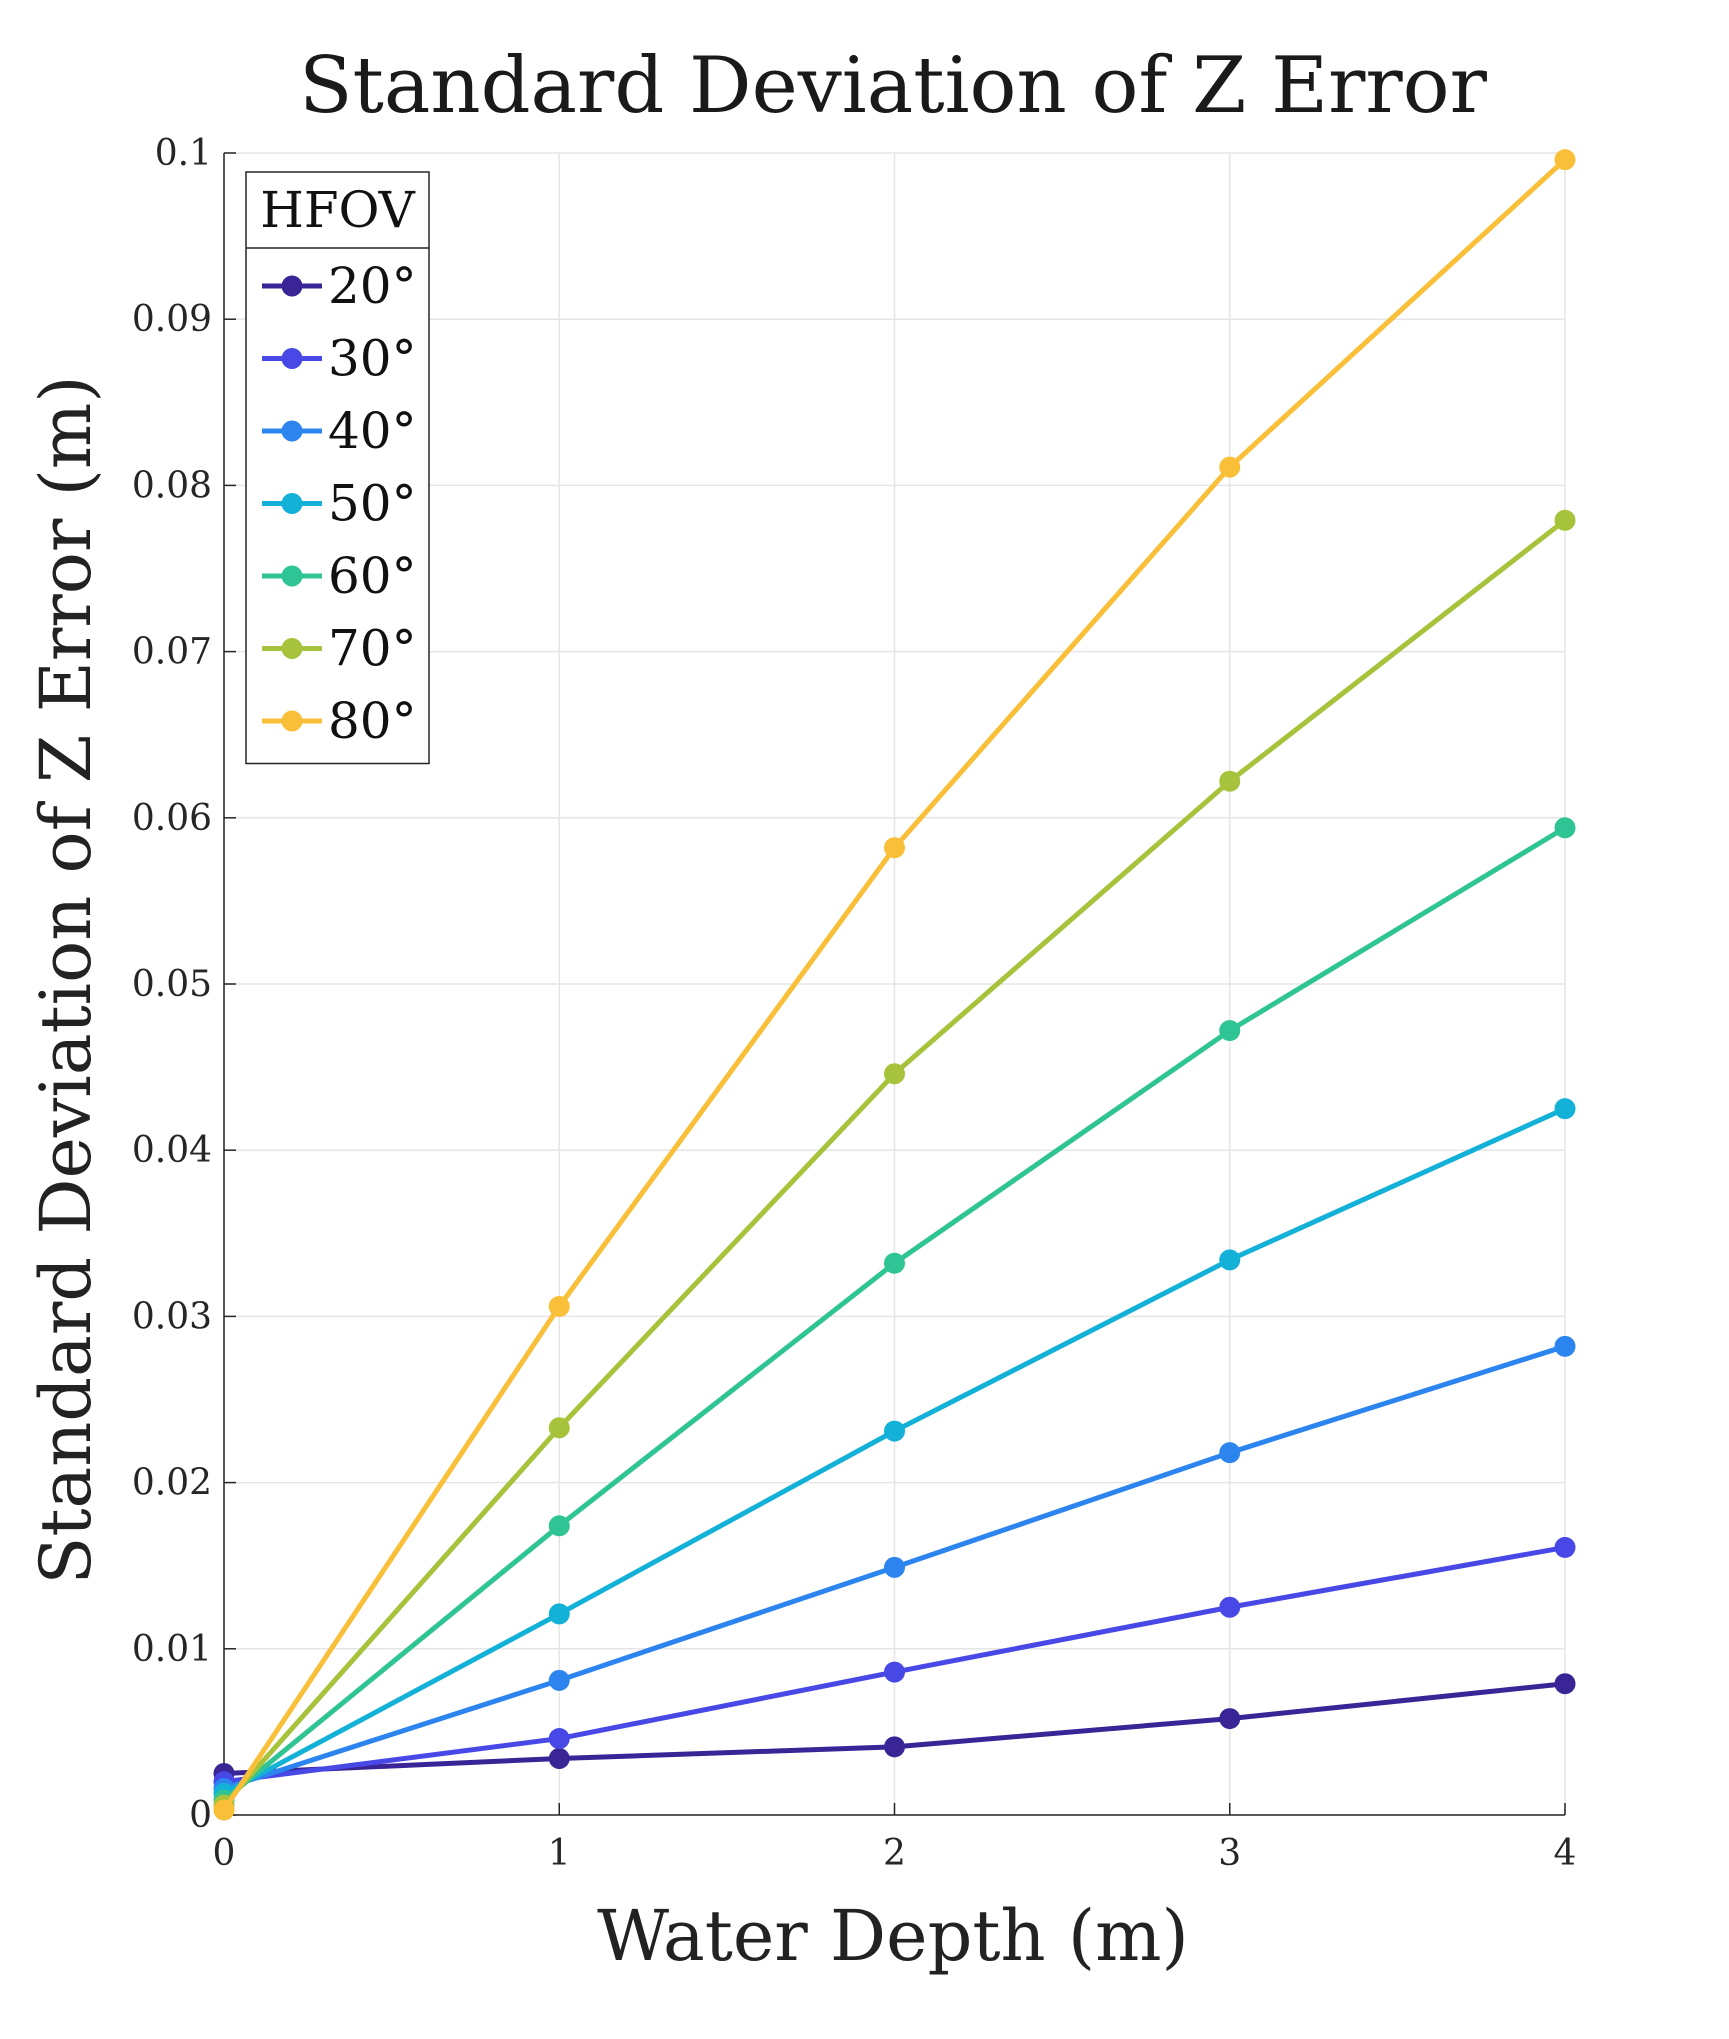 The width and height of the screenshot is (1729, 2039). What do you see at coordinates (172, 818) in the screenshot?
I see `y-tick-label: 0.06` at bounding box center [172, 818].